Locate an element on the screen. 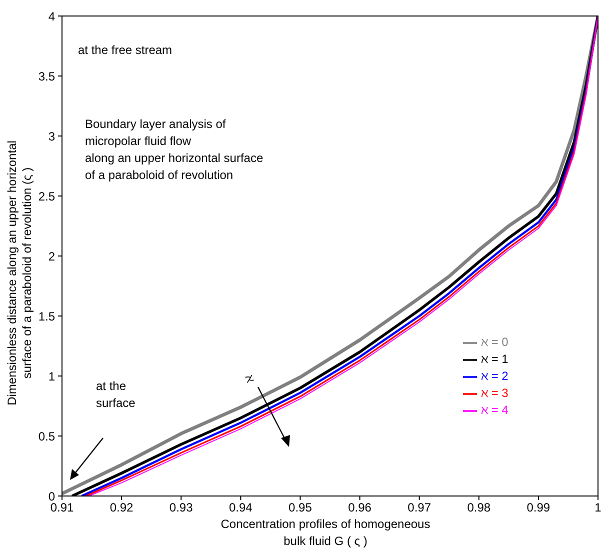 Image resolution: width=603 pixels, height=552 pixels. y-tick-label: 0.5 is located at coordinates (47, 436).